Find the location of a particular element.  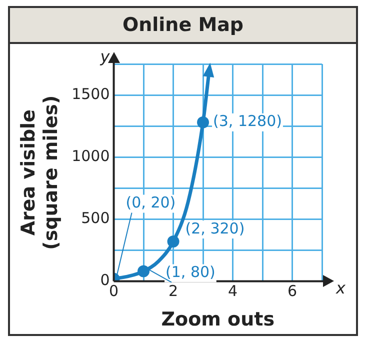

y-axis-title: Area visible (square miles) is located at coordinates (39, 172).